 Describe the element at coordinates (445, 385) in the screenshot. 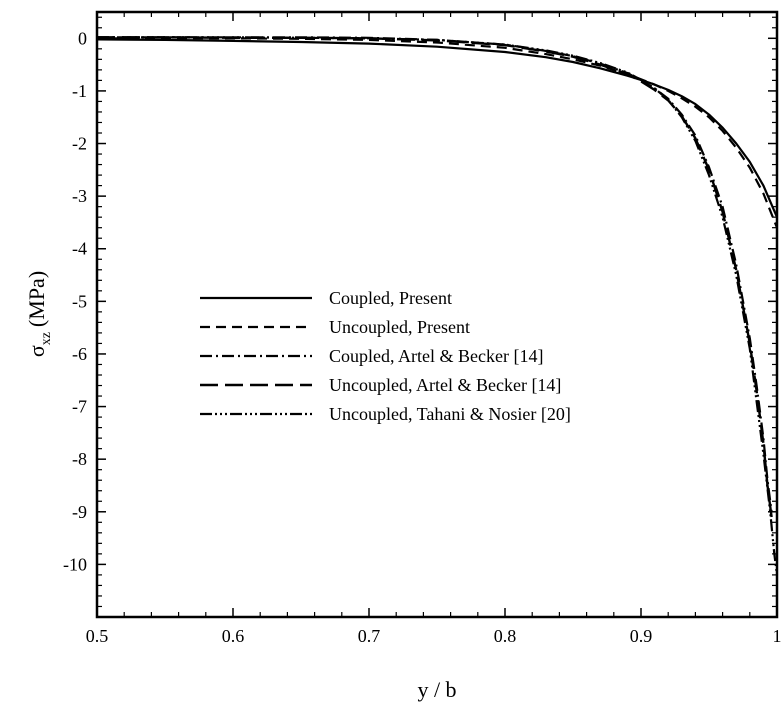

I see `legend-label-4: Uncoupled, Artel & Becker [14]` at that location.